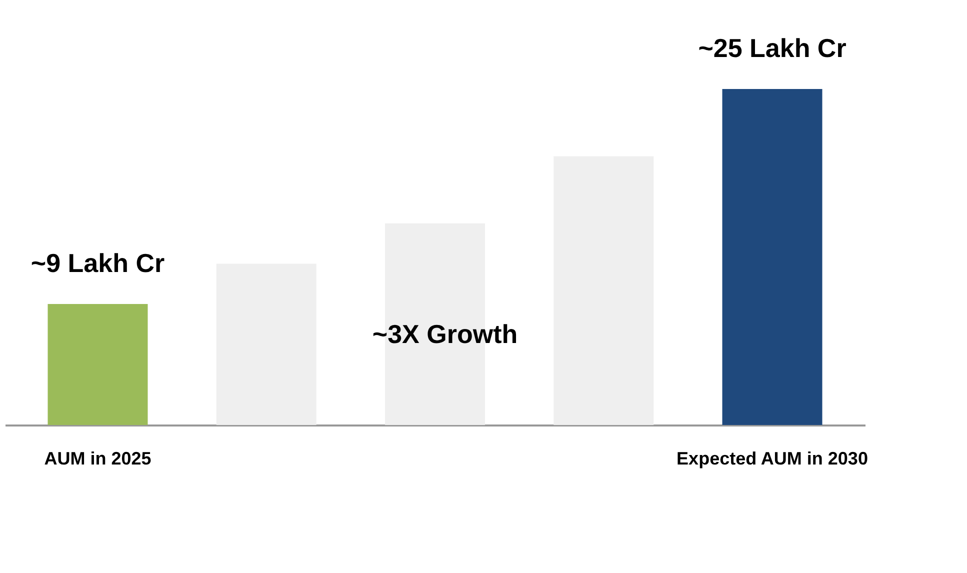 This screenshot has width=967, height=573. What do you see at coordinates (772, 48) in the screenshot?
I see `data-label: ~25 Lakh Cr` at bounding box center [772, 48].